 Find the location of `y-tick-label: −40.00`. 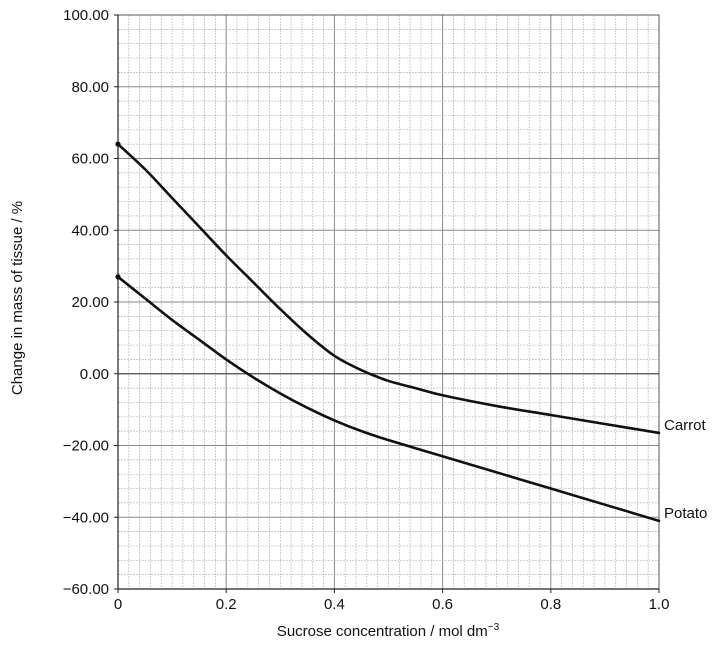

y-tick-label: −40.00 is located at coordinates (86, 517).